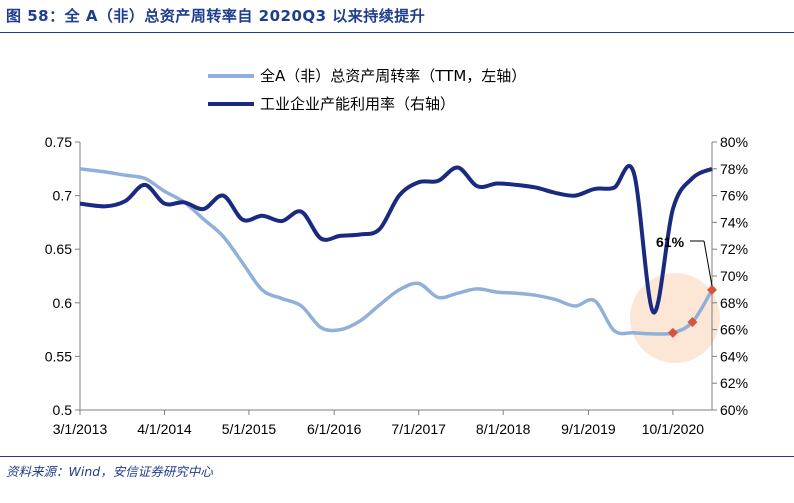 The width and height of the screenshot is (794, 503). Describe the element at coordinates (63, 196) in the screenshot. I see `left-tick-label: 0.7` at that location.